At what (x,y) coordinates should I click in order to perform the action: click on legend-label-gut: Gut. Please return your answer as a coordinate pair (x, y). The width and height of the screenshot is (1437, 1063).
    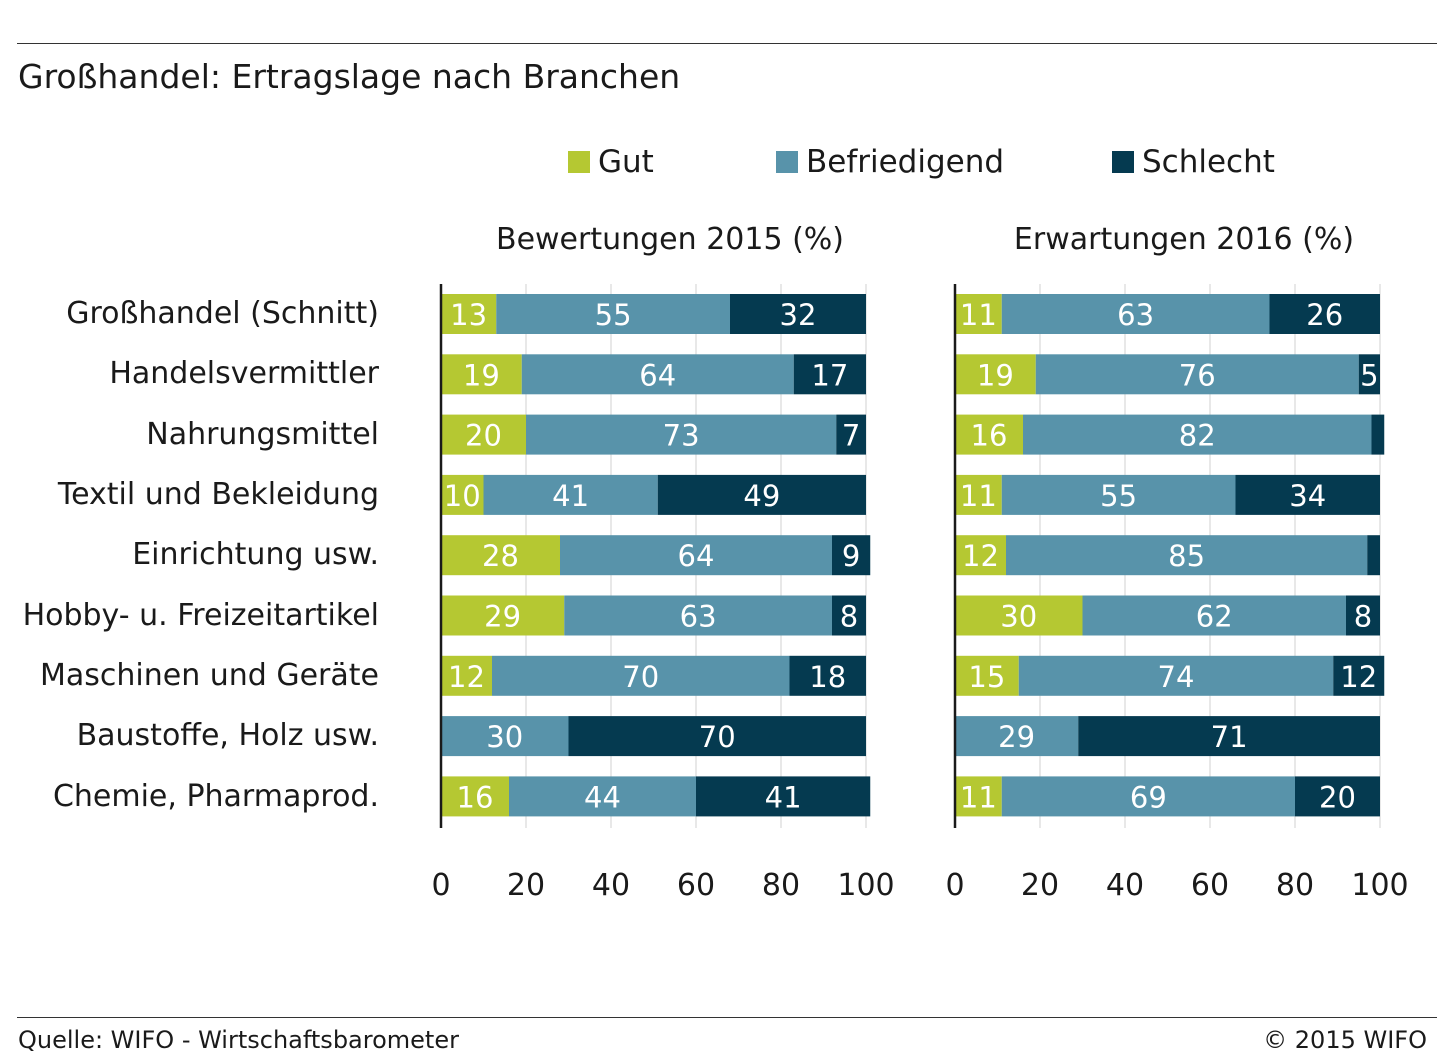
    Looking at the image, I should click on (626, 162).